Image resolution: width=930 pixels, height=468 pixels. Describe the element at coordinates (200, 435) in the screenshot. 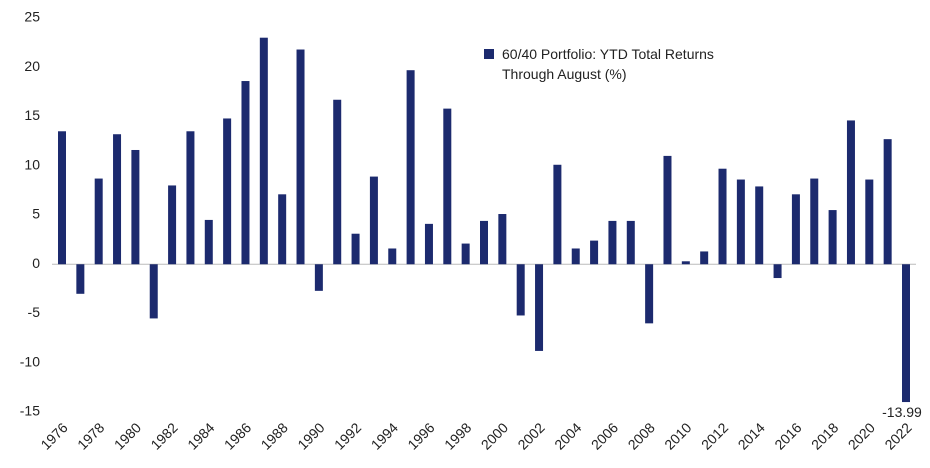

I see `x-tick-label: 1984` at that location.